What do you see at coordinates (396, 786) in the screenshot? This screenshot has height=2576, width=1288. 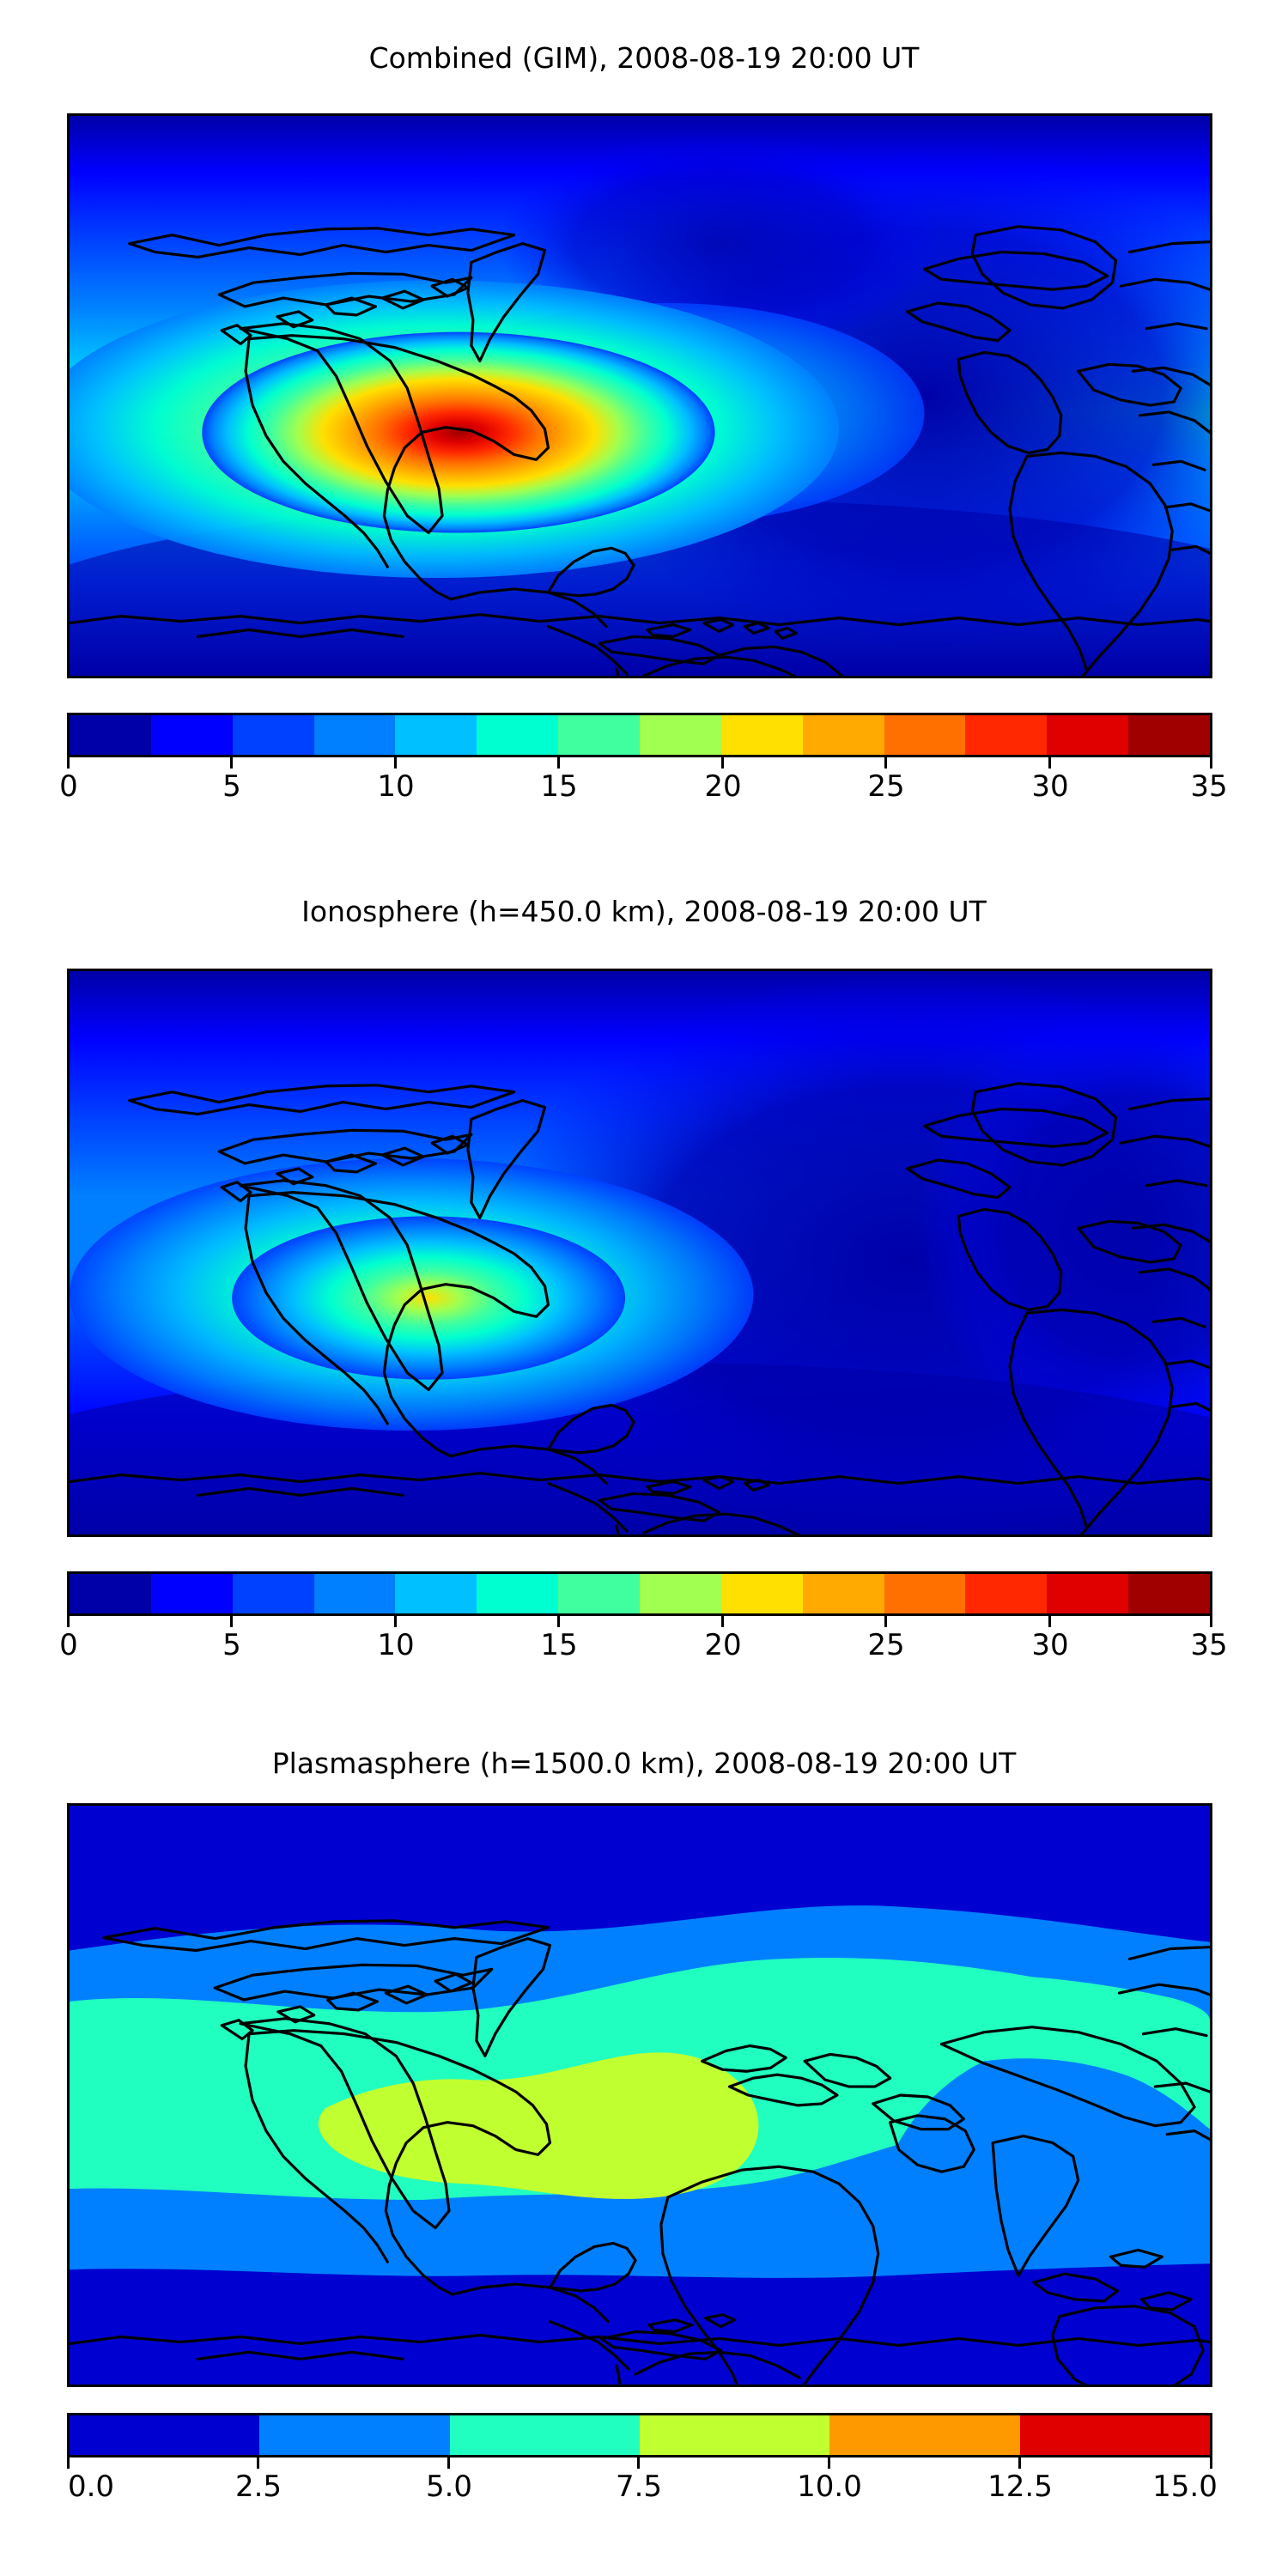 I see `cb1-tick-2: 10` at bounding box center [396, 786].